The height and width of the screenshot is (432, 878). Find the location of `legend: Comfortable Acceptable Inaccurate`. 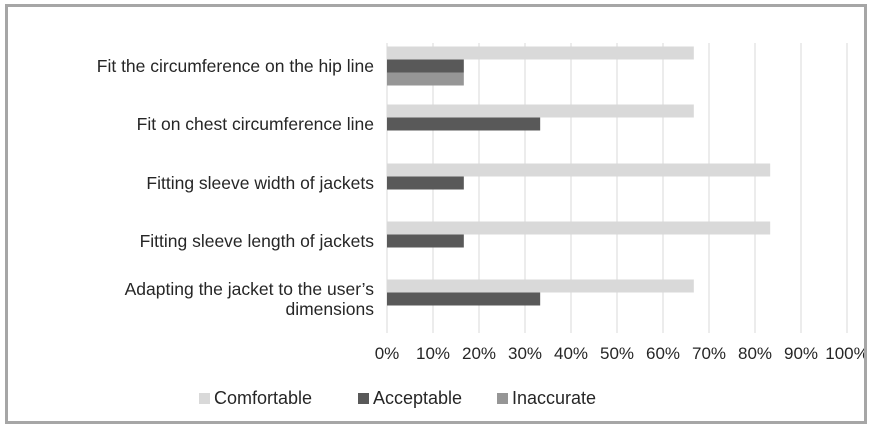

legend: Comfortable Acceptable Inaccurate is located at coordinates (397, 398).